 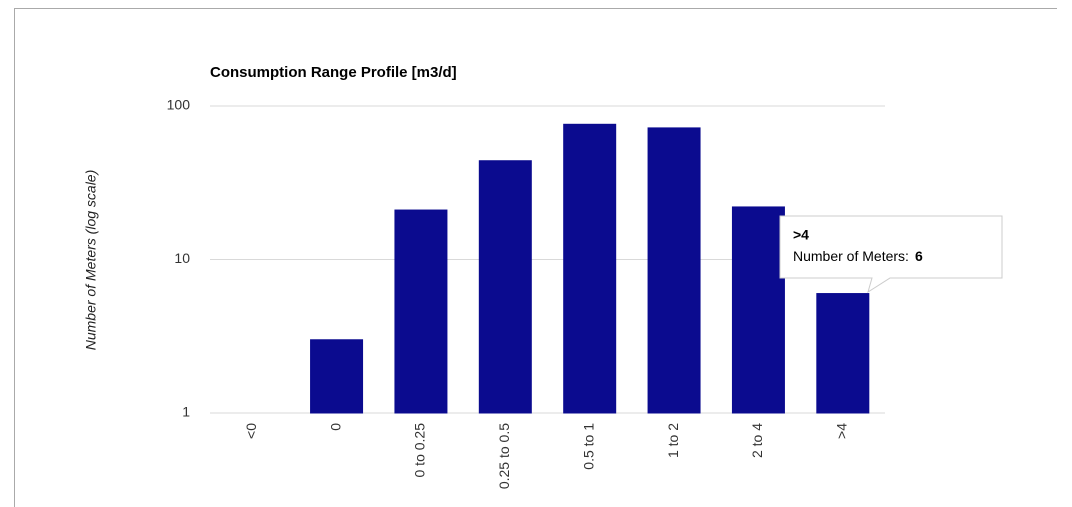 What do you see at coordinates (842, 431) in the screenshot?
I see `x-tick-label: >4` at bounding box center [842, 431].